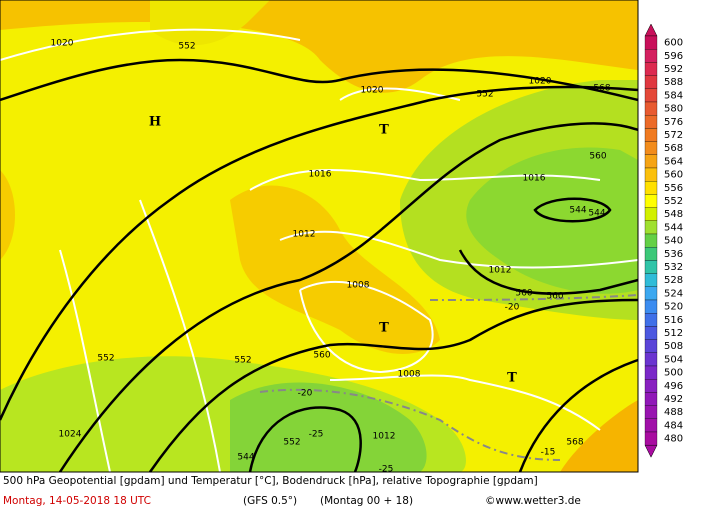 This screenshot has width=704, height=513. I want to click on colorbar-label: 536, so click(673, 254).